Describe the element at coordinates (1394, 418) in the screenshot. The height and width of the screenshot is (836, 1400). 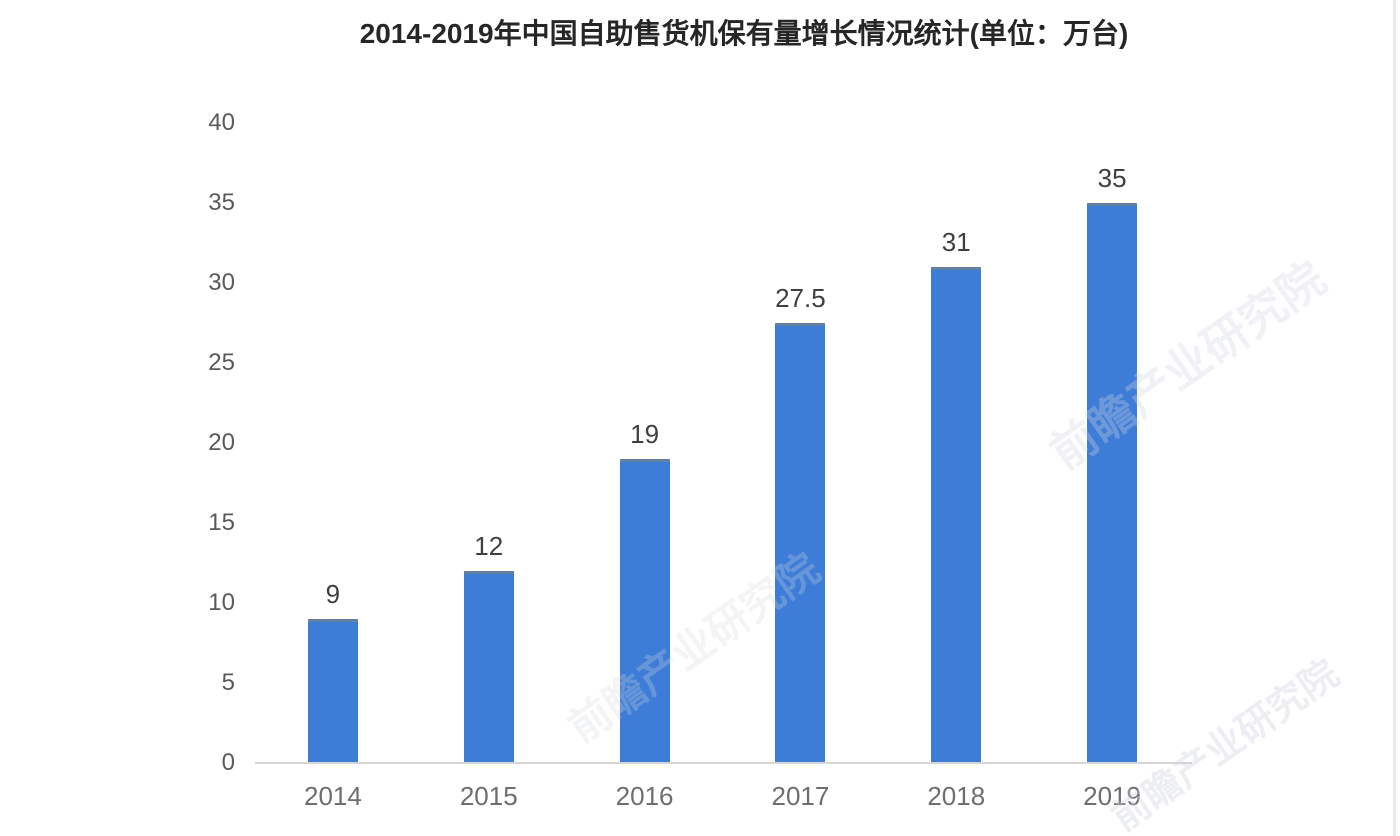
I see `right-edge-line` at that location.